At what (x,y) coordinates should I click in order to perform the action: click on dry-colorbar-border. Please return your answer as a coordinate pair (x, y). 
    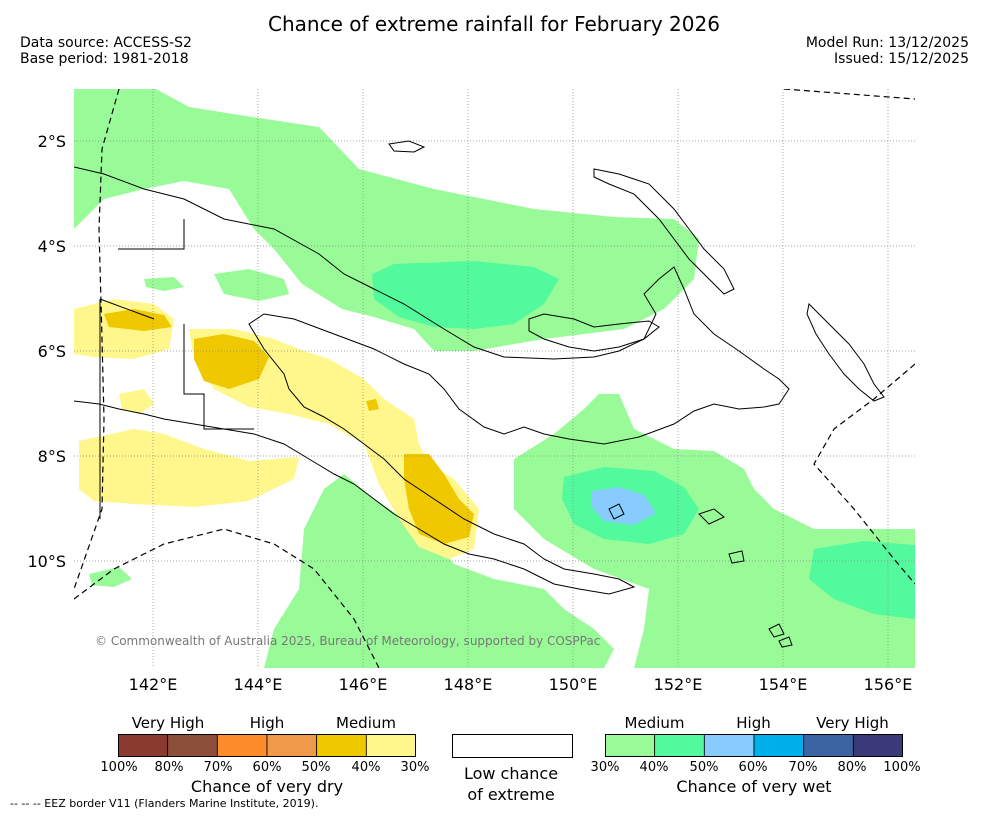
    Looking at the image, I should click on (267, 745).